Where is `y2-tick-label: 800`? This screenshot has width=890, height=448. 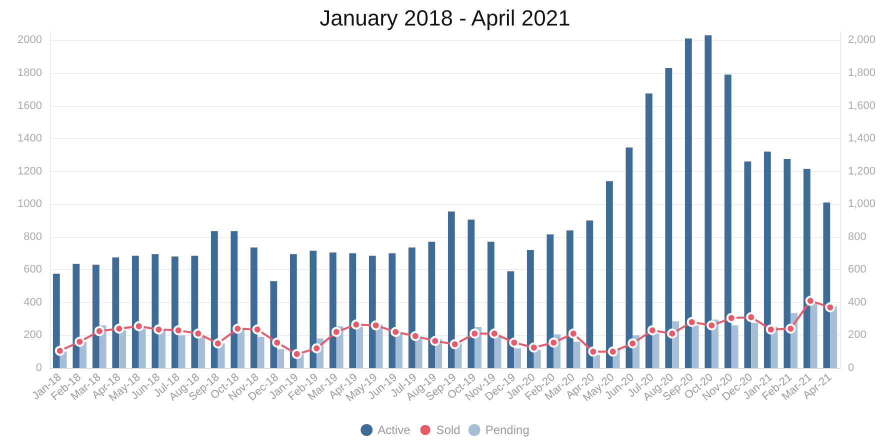
y2-tick-label: 800 is located at coordinates (857, 236).